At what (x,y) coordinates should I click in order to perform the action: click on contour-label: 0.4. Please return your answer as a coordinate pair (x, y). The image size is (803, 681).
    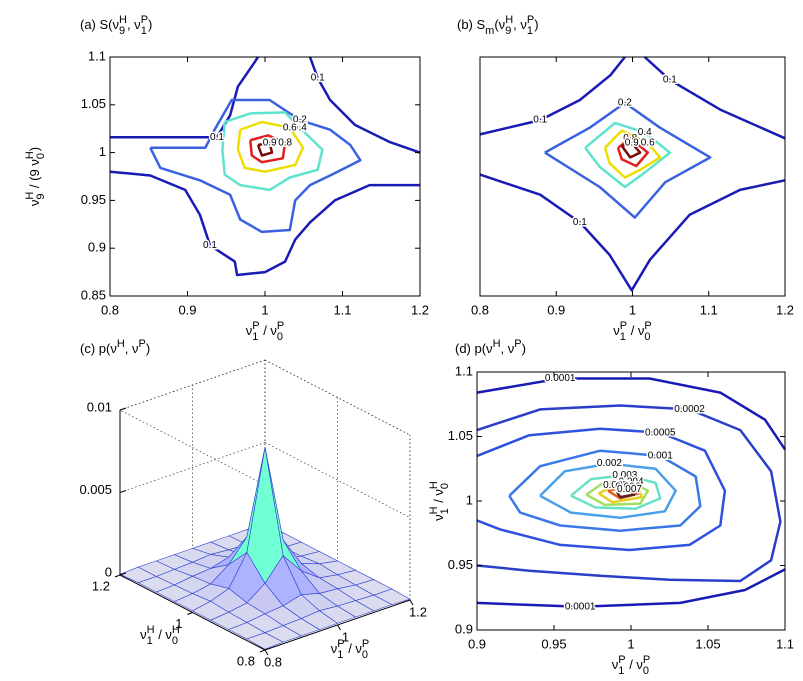
    Looking at the image, I should click on (300, 127).